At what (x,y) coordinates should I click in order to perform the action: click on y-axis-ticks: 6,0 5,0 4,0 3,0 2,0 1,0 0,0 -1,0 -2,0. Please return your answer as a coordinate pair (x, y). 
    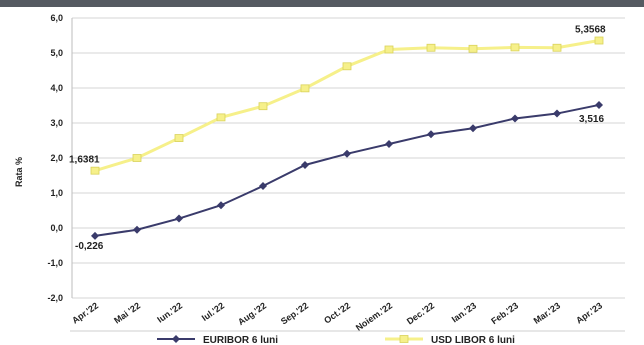
    Looking at the image, I should click on (55, 158).